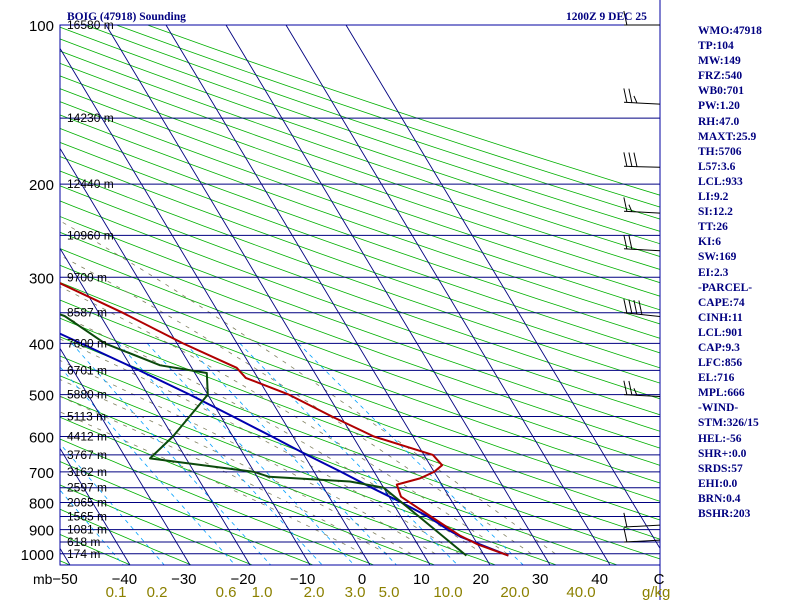 Image resolution: width=800 pixels, height=600 pixels. What do you see at coordinates (606, 17) in the screenshot?
I see `sounding-time: 1200Z 9 DEC 25` at bounding box center [606, 17].